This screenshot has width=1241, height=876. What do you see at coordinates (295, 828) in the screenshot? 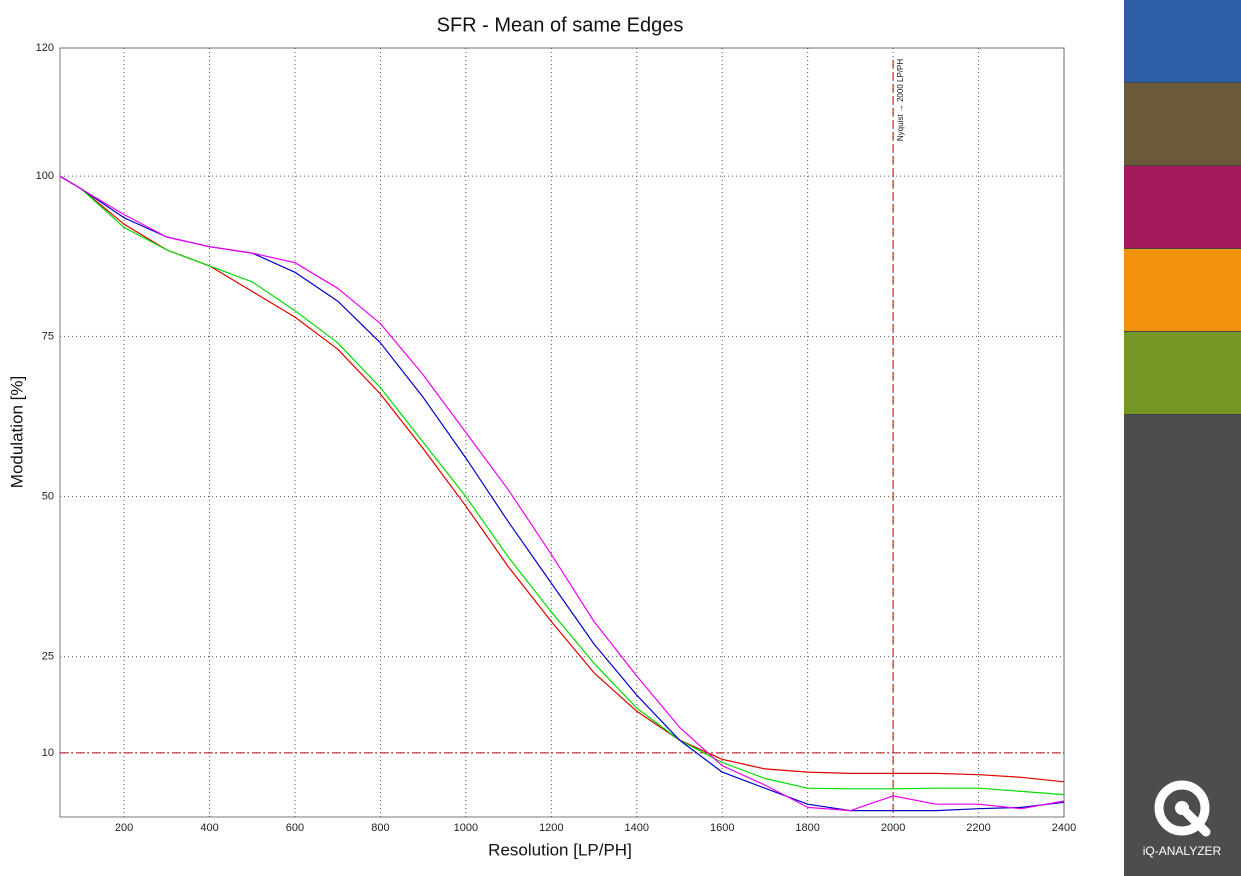
I see `x-tick-label: 600` at bounding box center [295, 828].